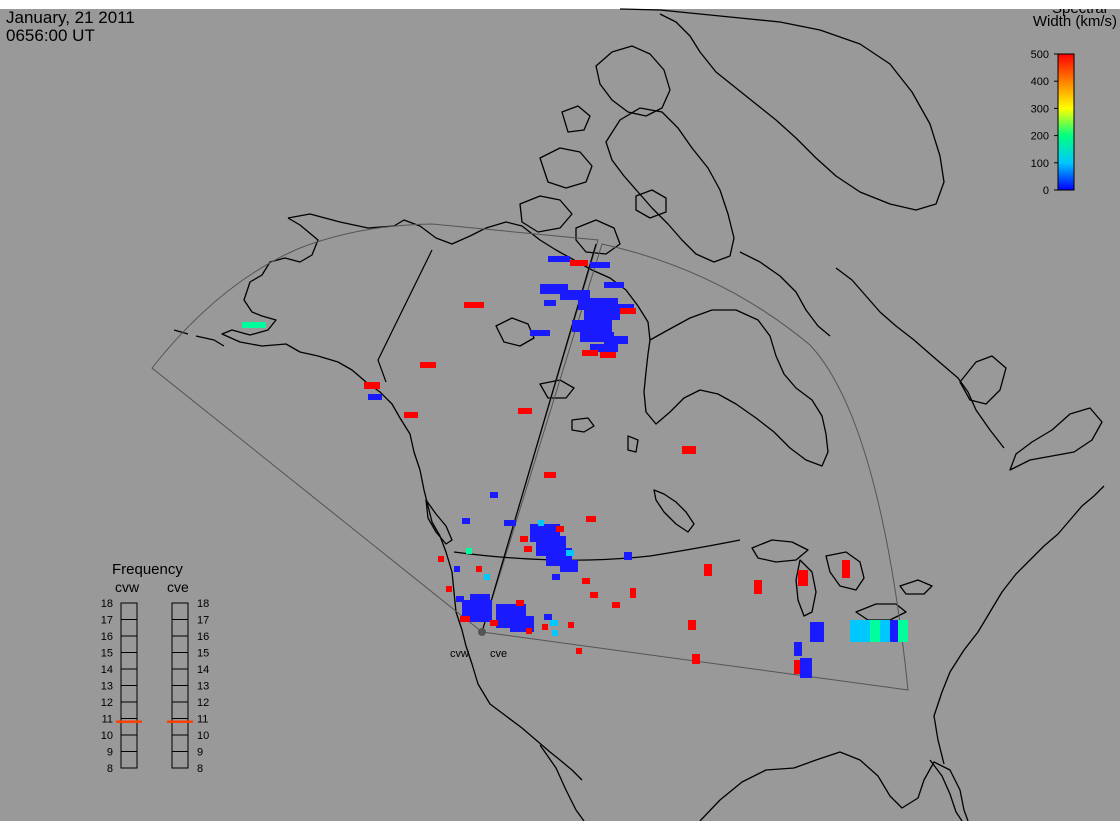 The image size is (1120, 821). Describe the element at coordinates (107, 604) in the screenshot. I see `frequency-tick-left: 18` at that location.